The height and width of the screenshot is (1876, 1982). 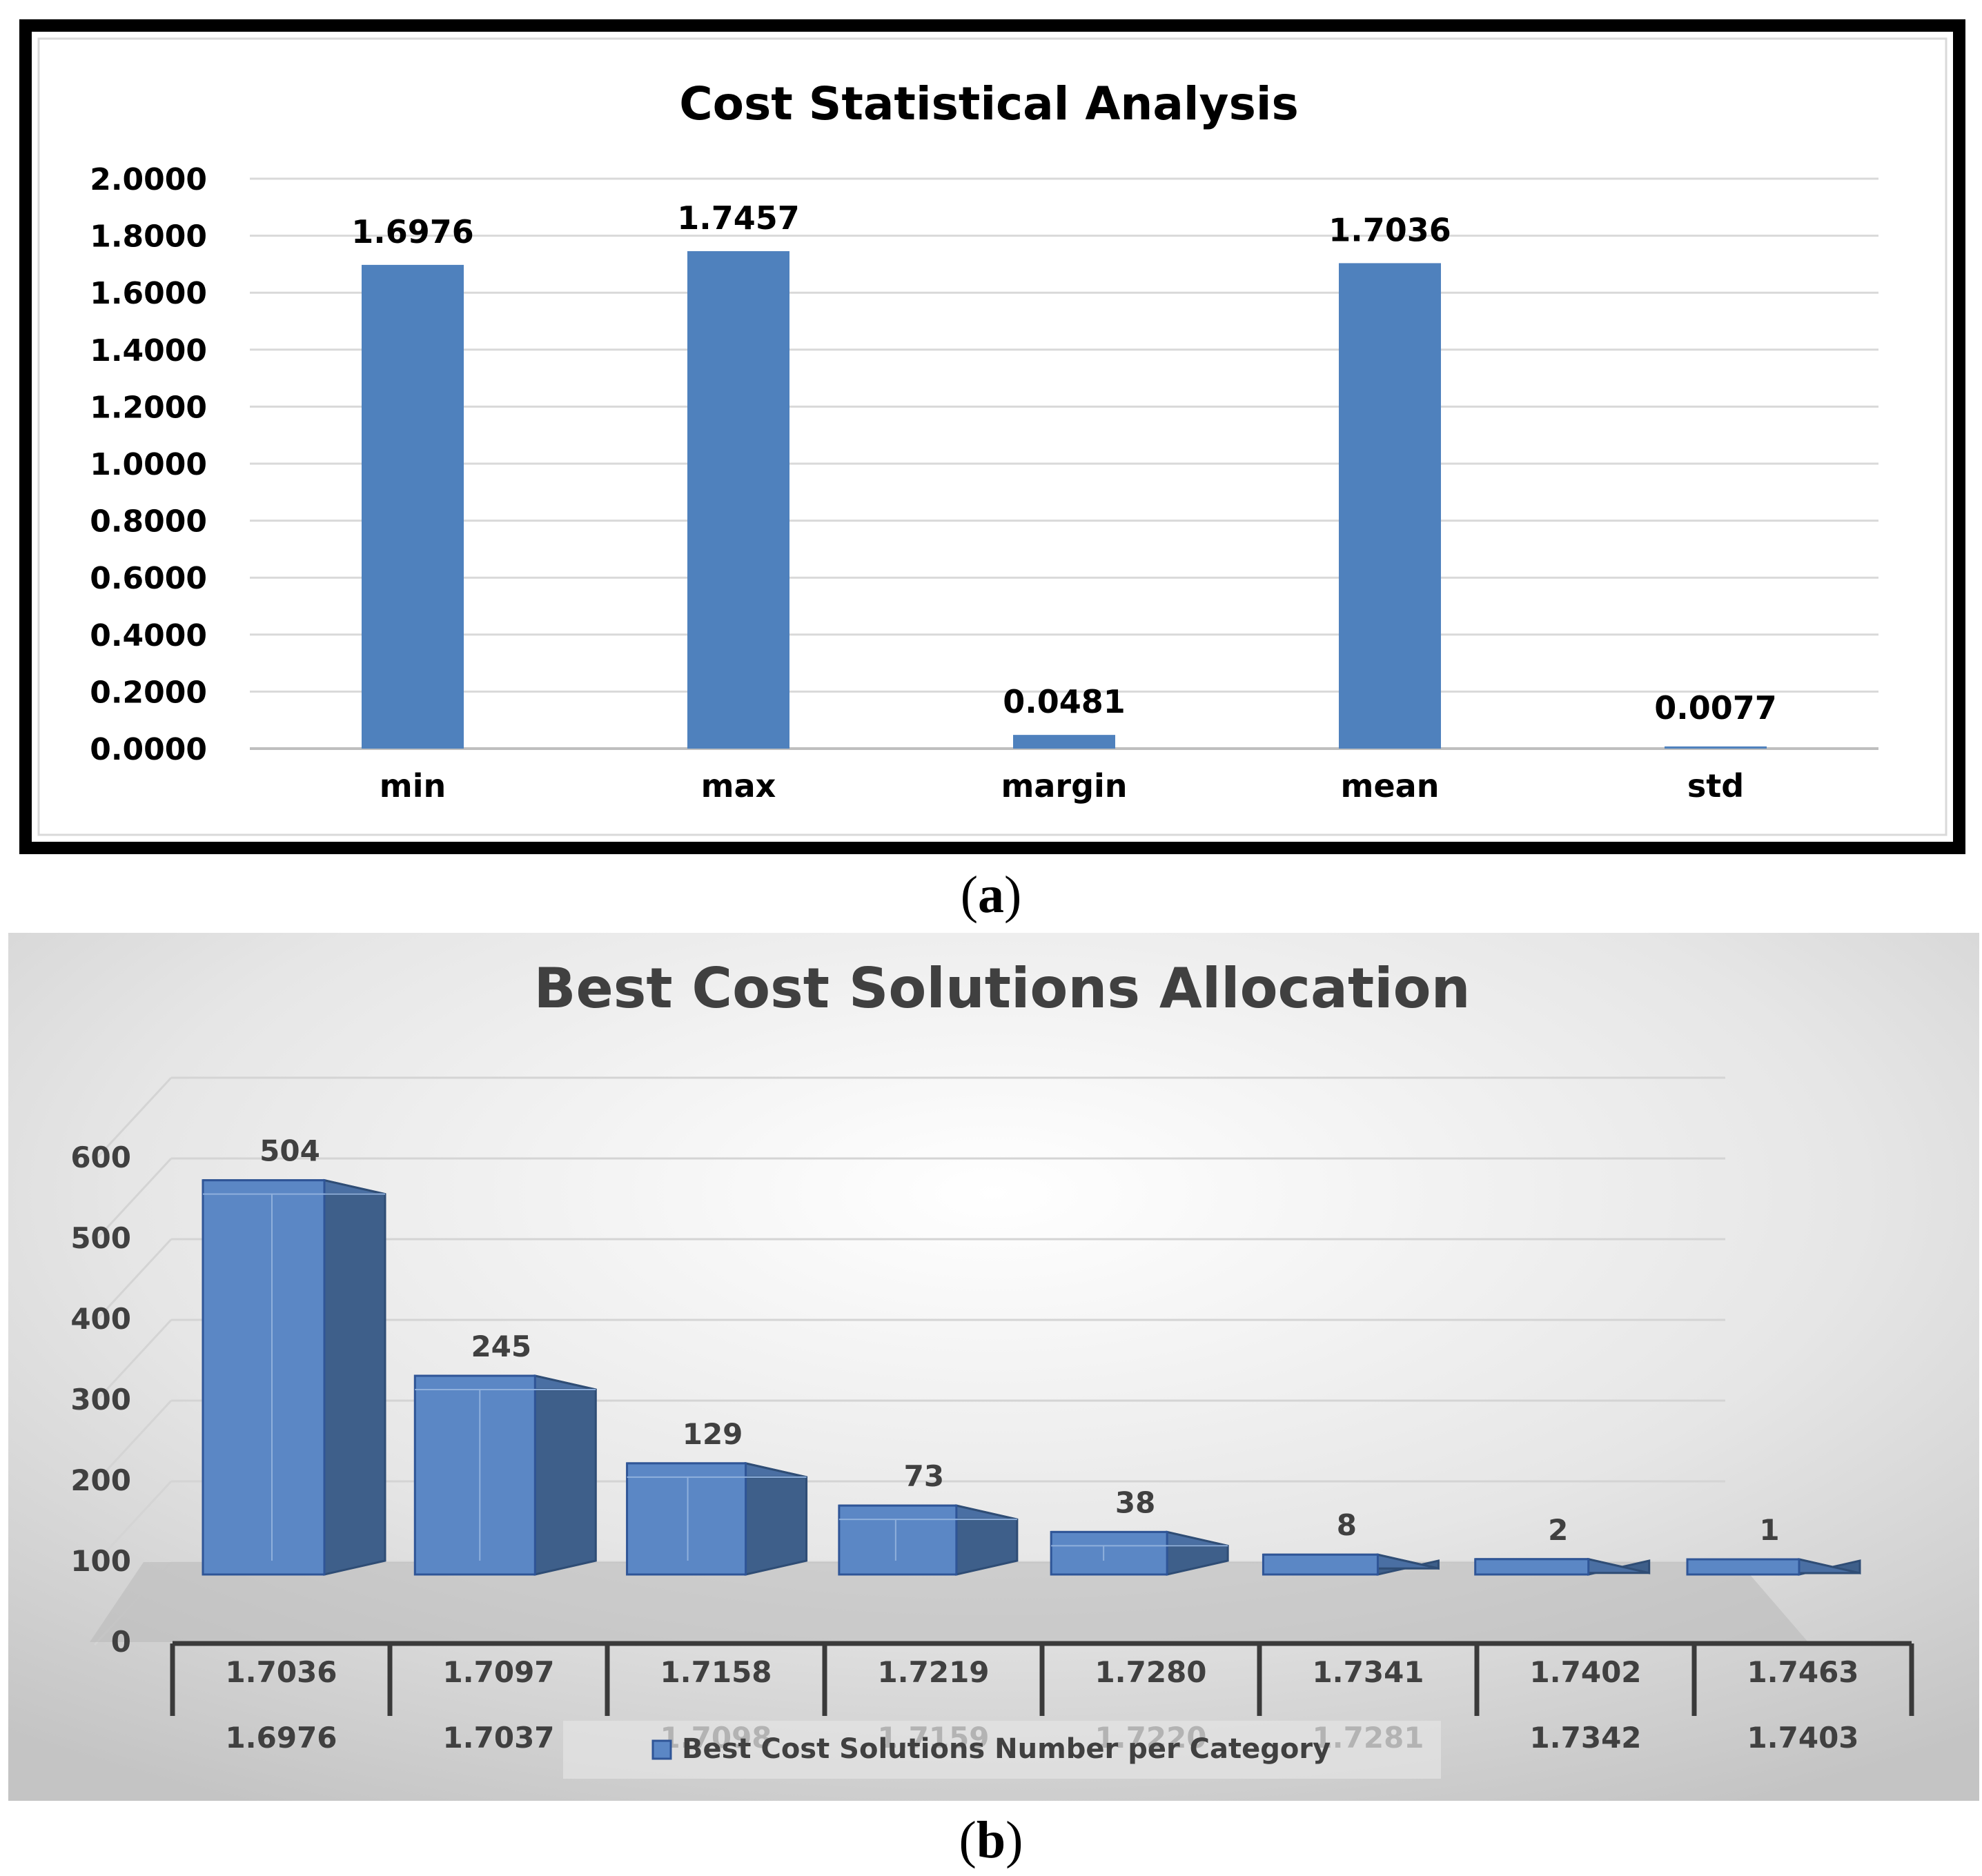 What do you see at coordinates (1347, 1525) in the screenshot?
I see `data-label: 8` at bounding box center [1347, 1525].